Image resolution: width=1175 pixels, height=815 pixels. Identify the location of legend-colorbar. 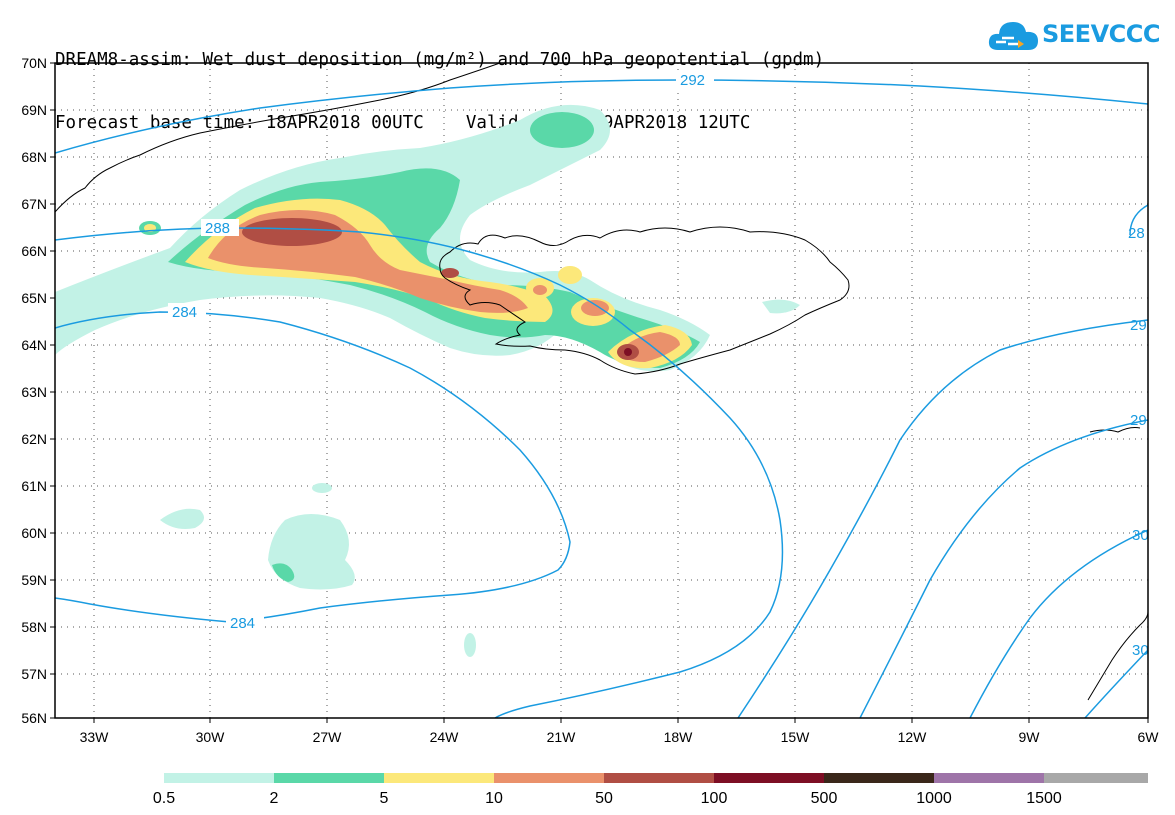
(656, 778).